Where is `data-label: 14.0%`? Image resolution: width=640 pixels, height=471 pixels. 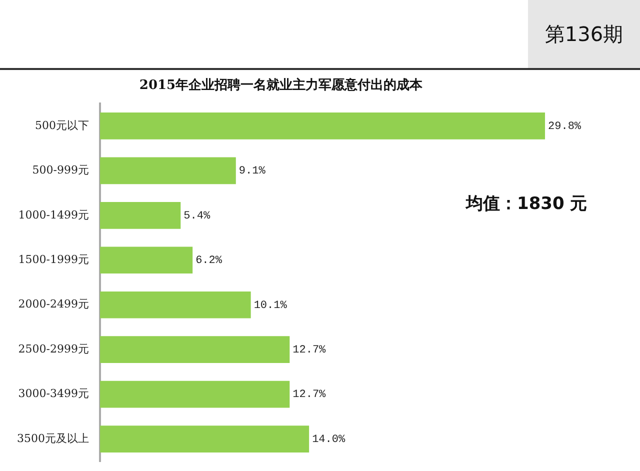 data-label: 14.0% is located at coordinates (329, 440).